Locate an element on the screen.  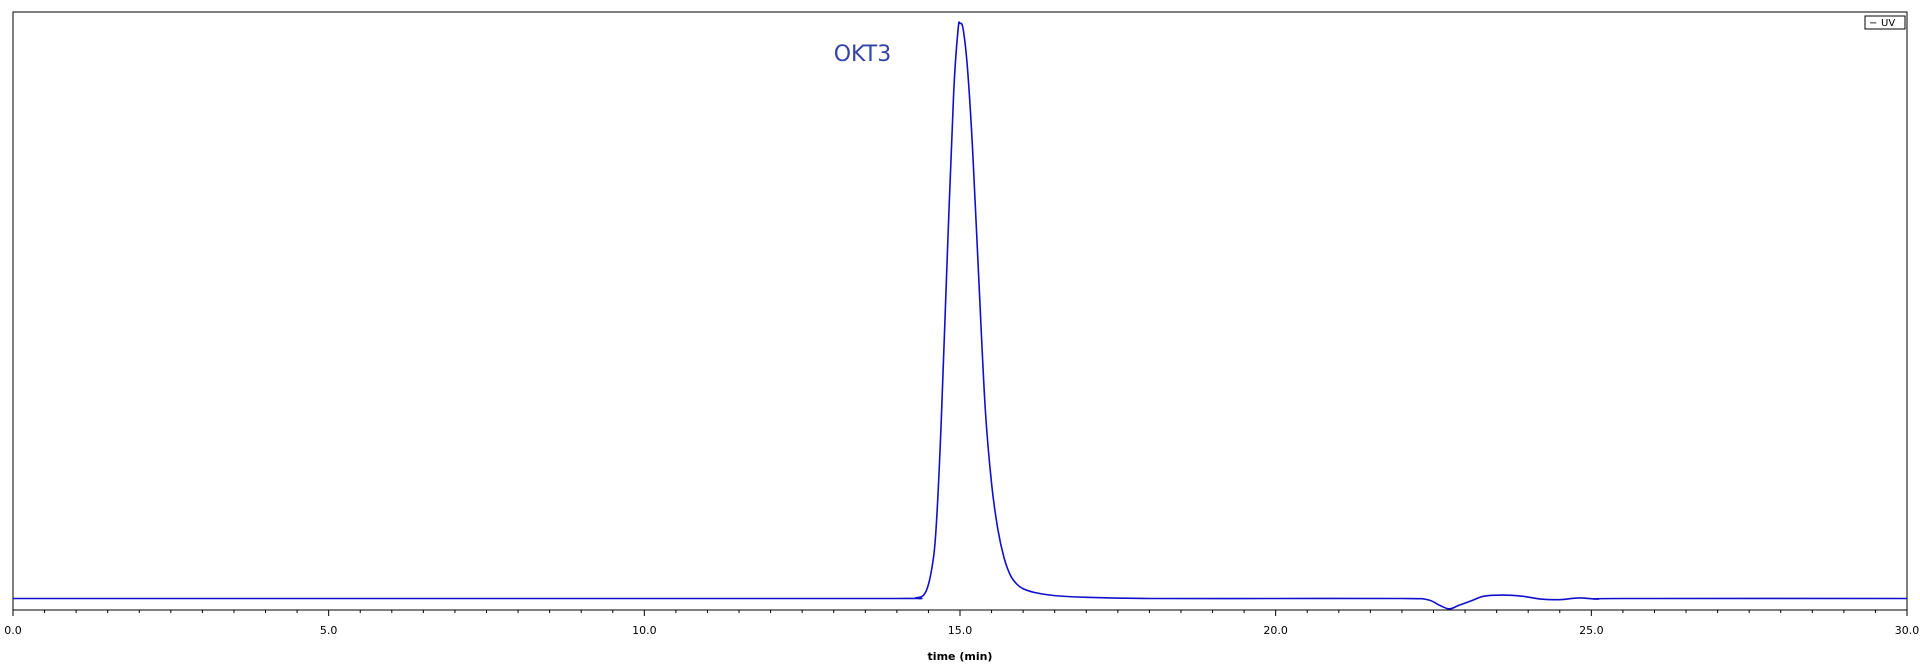
x-tick-label: 20.0 is located at coordinates (1275, 630).